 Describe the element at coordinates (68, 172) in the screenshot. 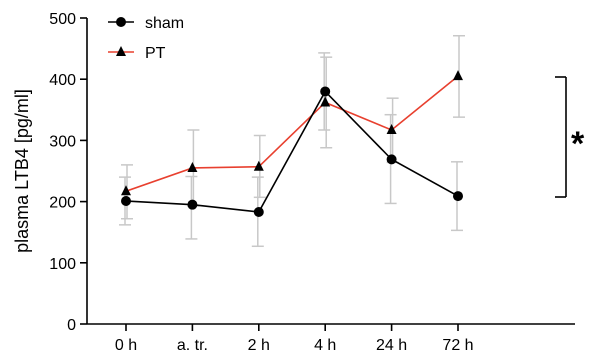

I see `y-axis: 0 100 200 300 400 500` at that location.